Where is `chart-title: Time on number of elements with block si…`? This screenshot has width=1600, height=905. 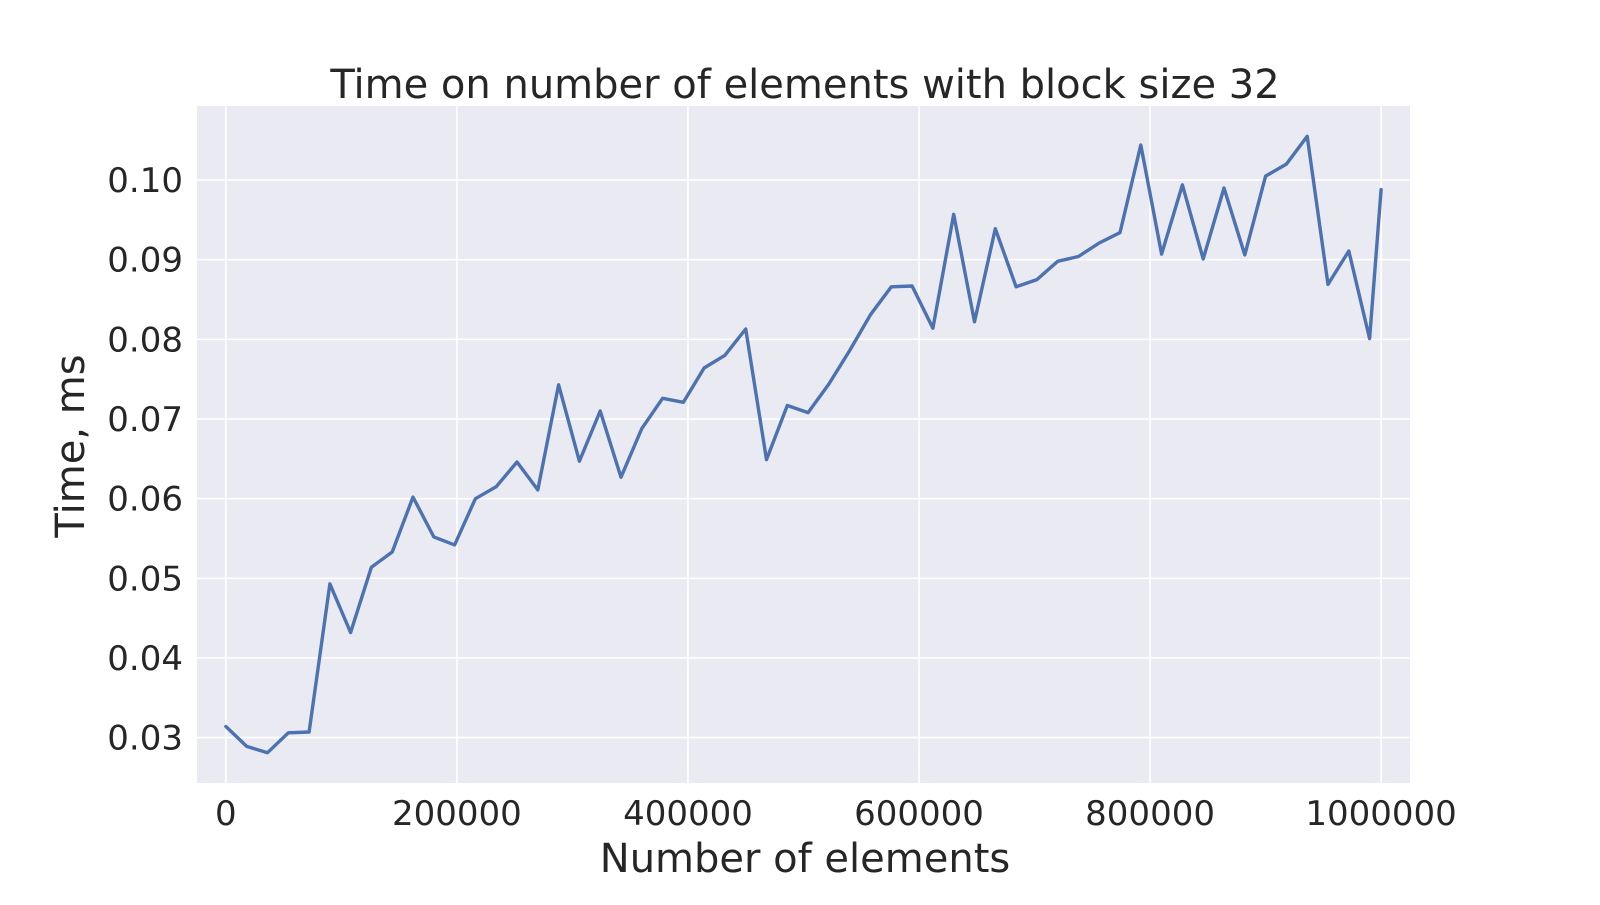 chart-title: Time on number of elements with block si… is located at coordinates (804, 85).